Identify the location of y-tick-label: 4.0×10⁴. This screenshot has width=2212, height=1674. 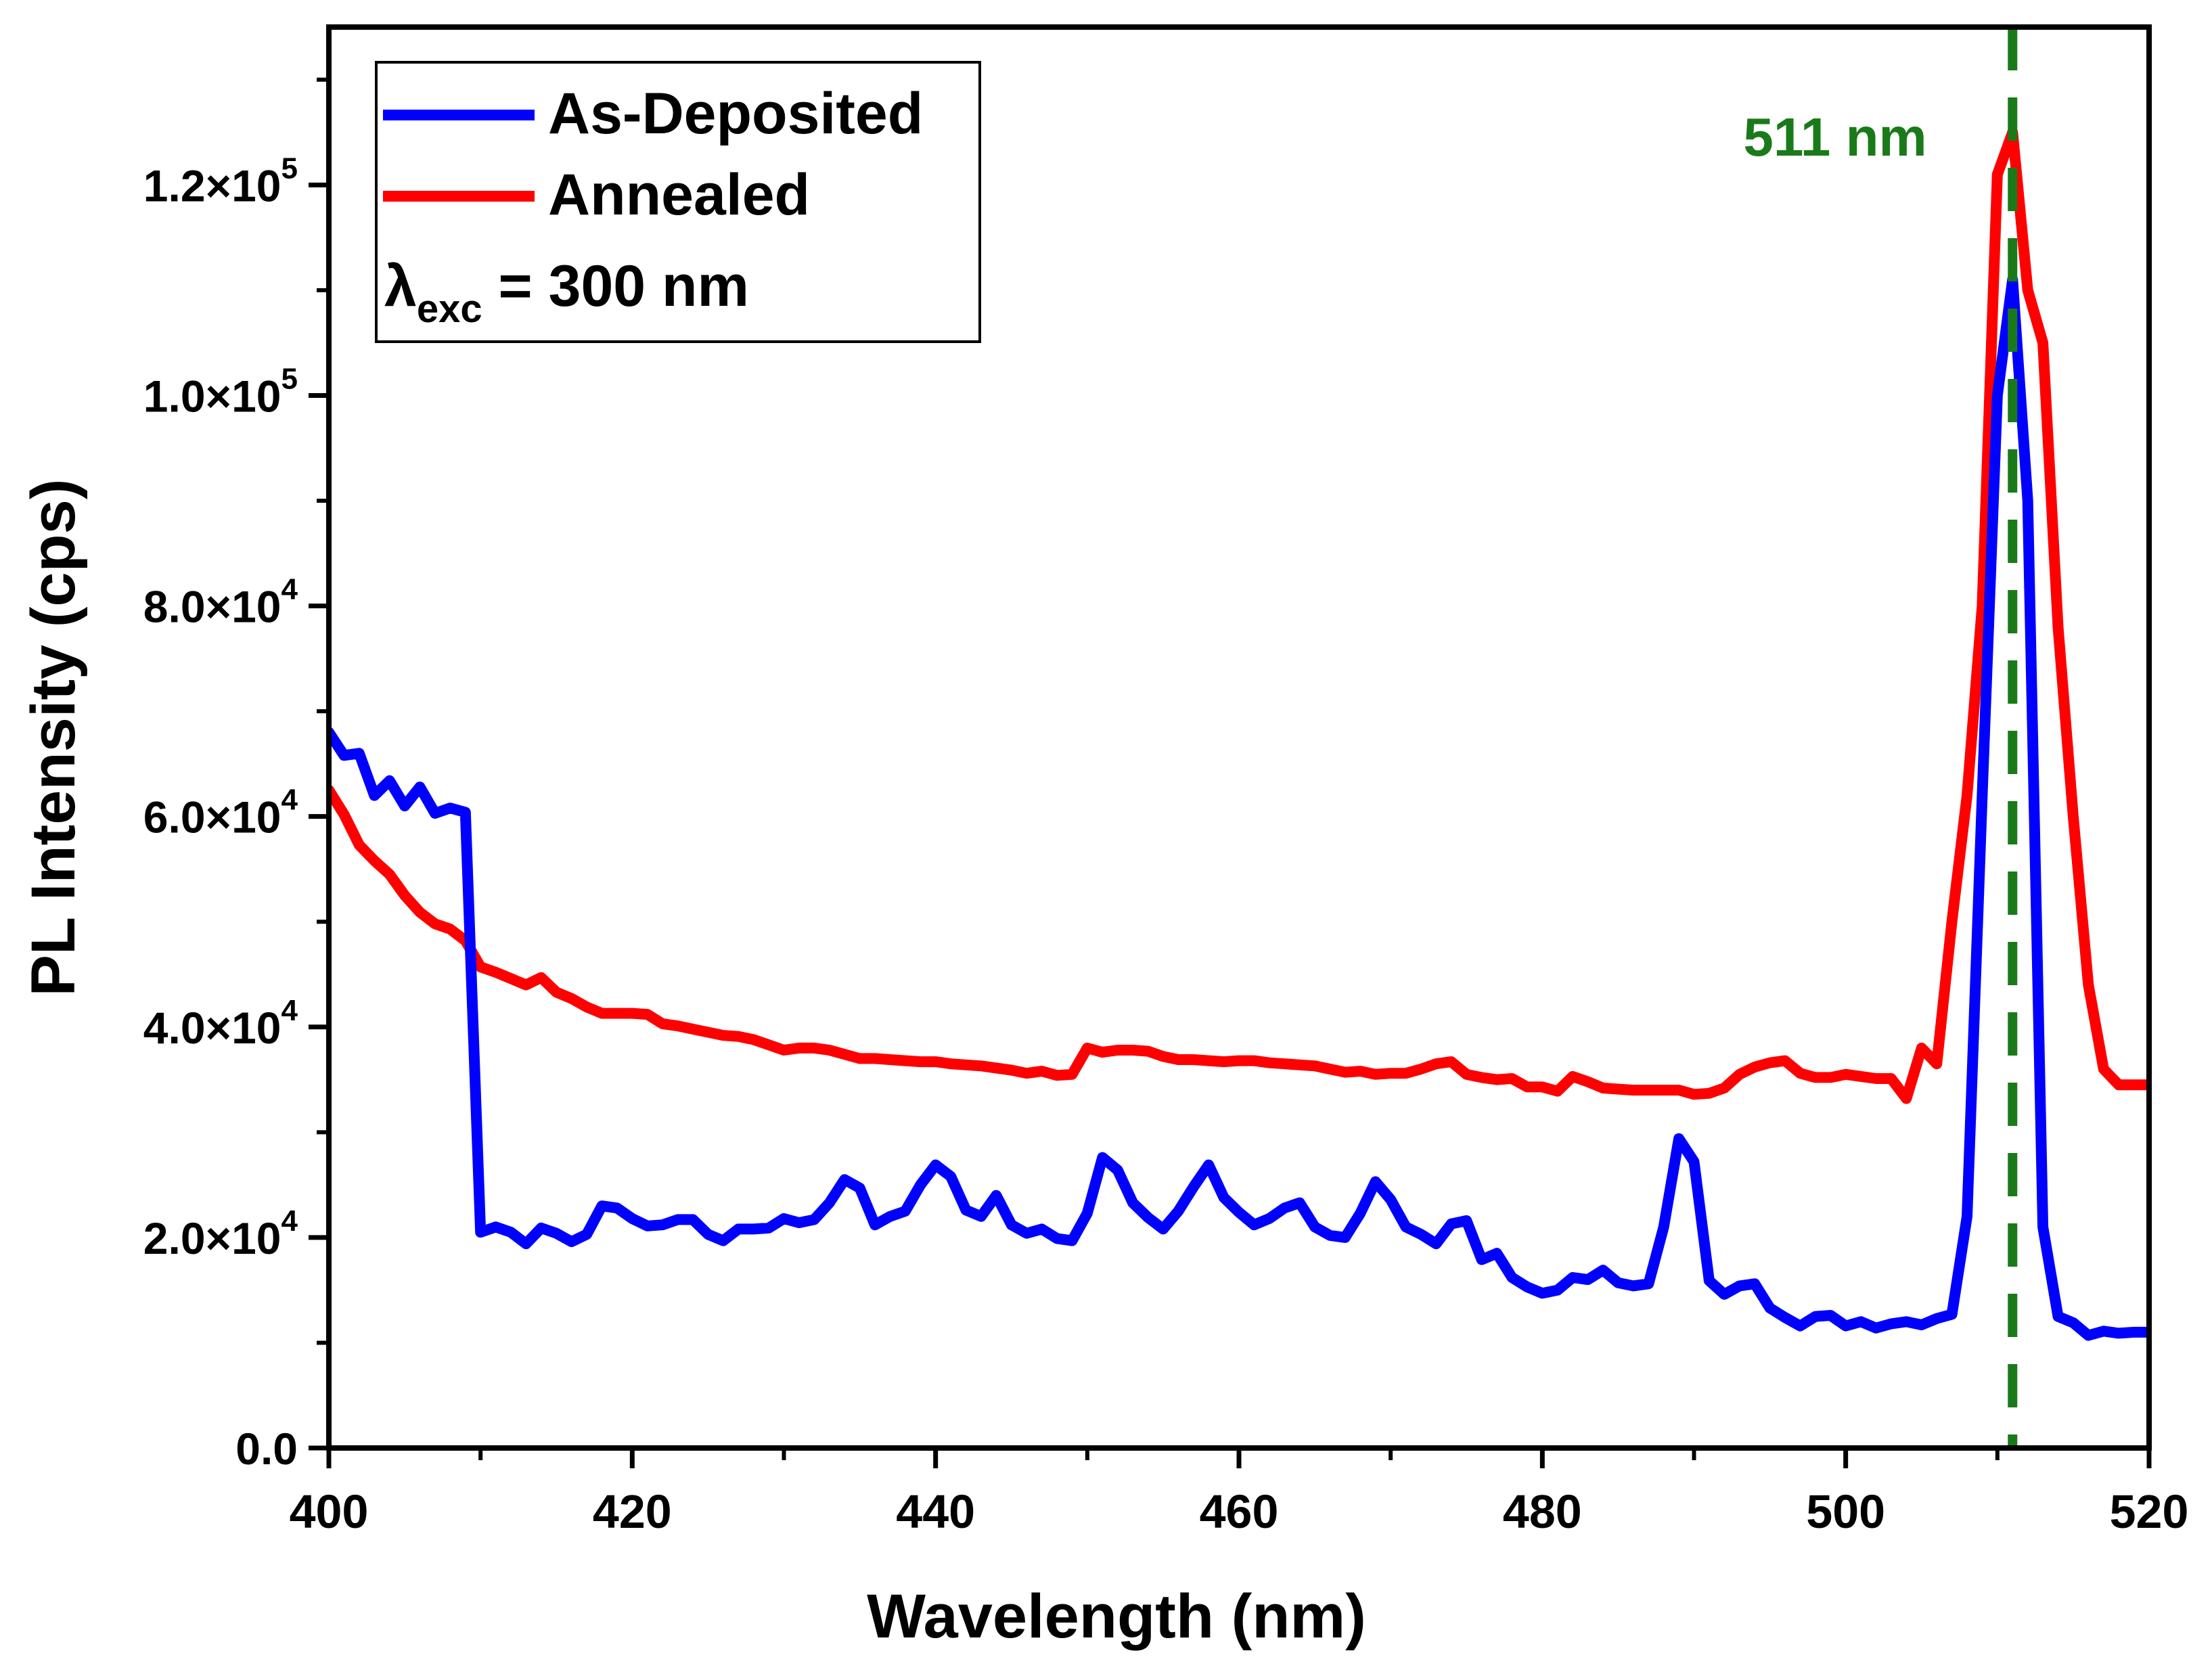
(220, 1023).